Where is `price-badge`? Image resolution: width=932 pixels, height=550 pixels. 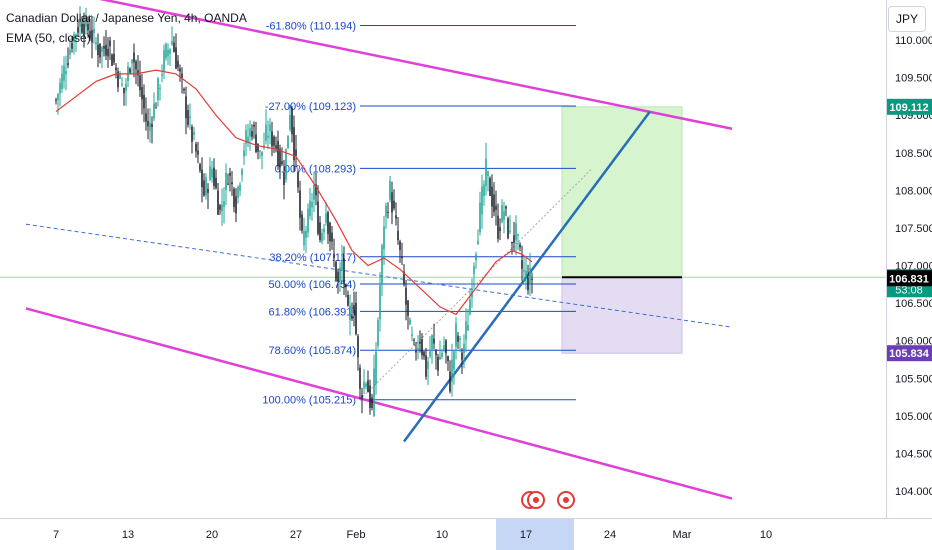
price-badge is located at coordinates (909, 353).